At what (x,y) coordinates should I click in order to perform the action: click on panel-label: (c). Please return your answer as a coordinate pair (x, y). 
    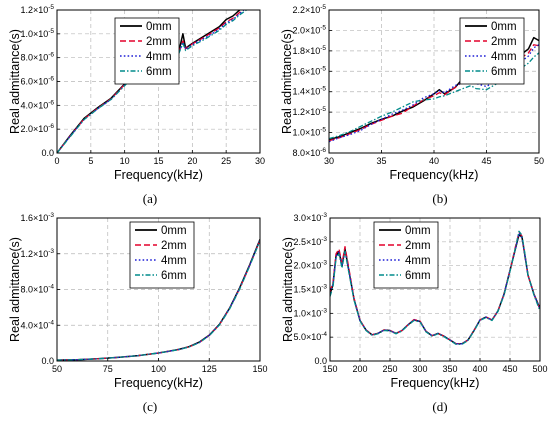
    Looking at the image, I should click on (150, 406).